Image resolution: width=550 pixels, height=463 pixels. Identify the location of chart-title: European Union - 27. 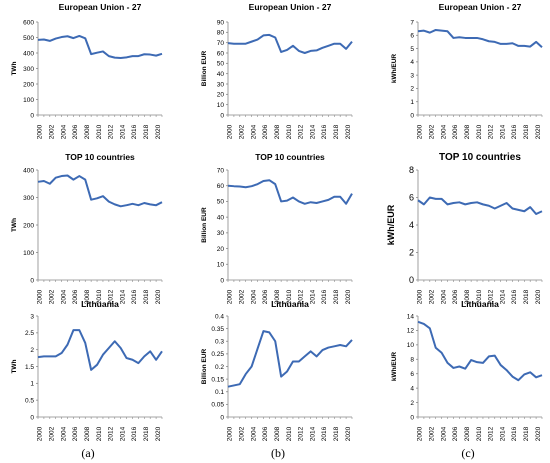
(290, 7).